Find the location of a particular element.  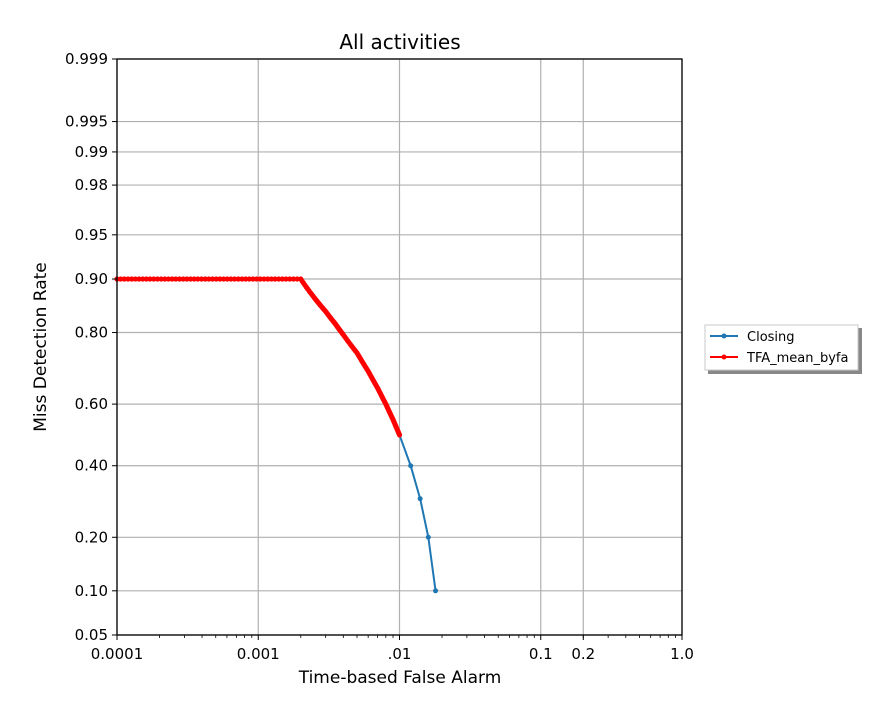

legend: Closing TFA_mean_byfa is located at coordinates (783, 349).